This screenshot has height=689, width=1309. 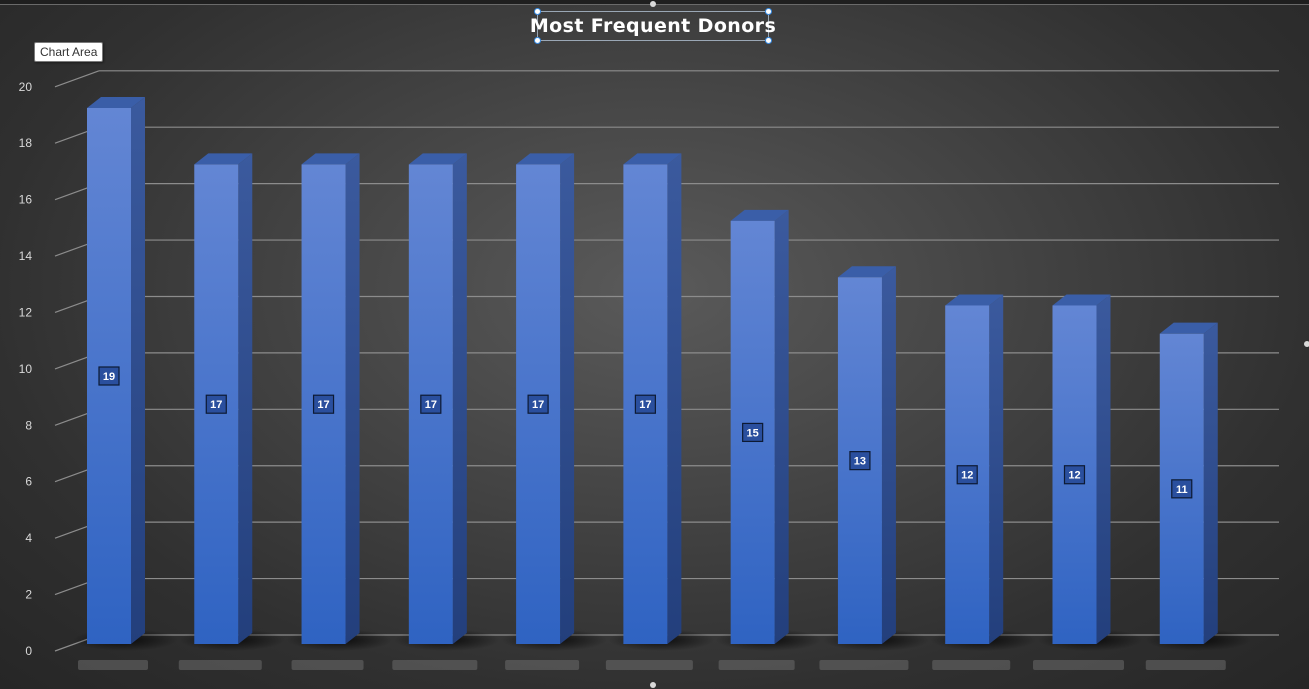 What do you see at coordinates (537, 11) in the screenshot?
I see `title-resize-handle-top-left` at bounding box center [537, 11].